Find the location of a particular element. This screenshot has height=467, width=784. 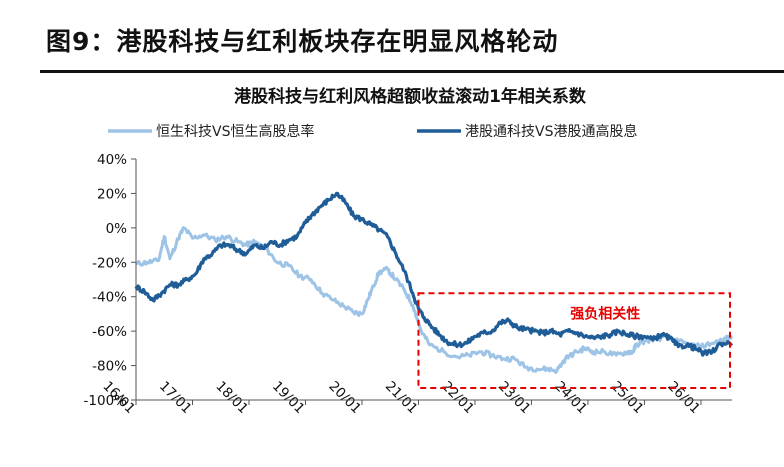

y-tick-label: 40% is located at coordinates (112, 160).